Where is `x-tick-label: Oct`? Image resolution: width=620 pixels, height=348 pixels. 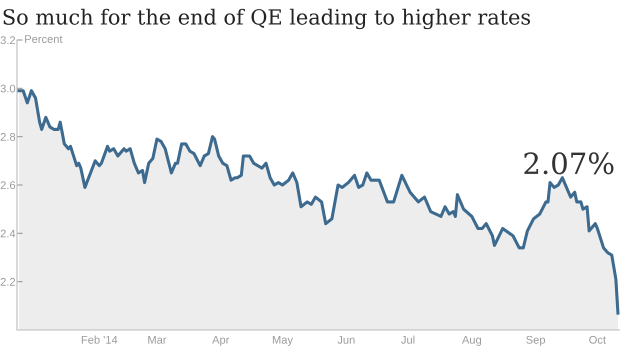
x-tick-label: Oct is located at coordinates (597, 340).